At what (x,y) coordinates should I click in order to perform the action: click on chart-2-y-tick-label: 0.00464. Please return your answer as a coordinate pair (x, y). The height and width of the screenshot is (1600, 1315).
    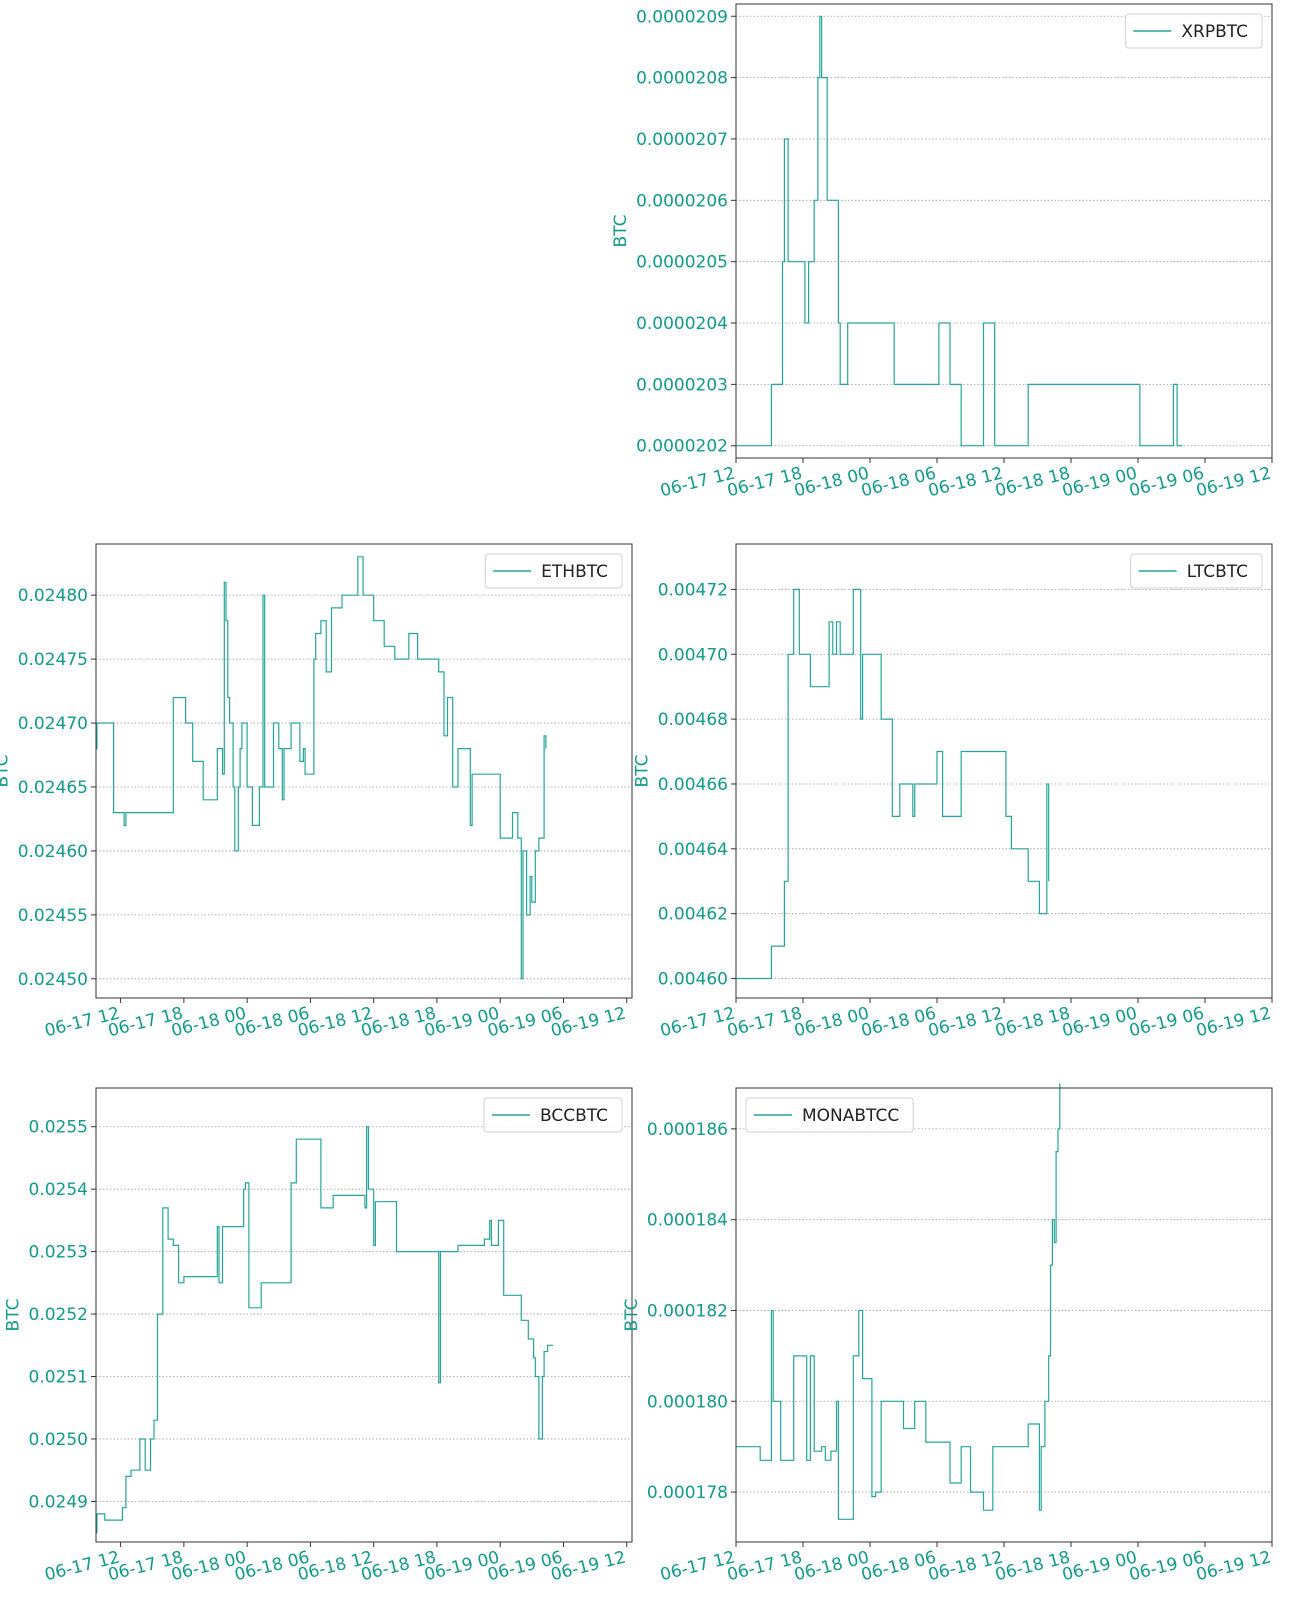
    Looking at the image, I should click on (693, 850).